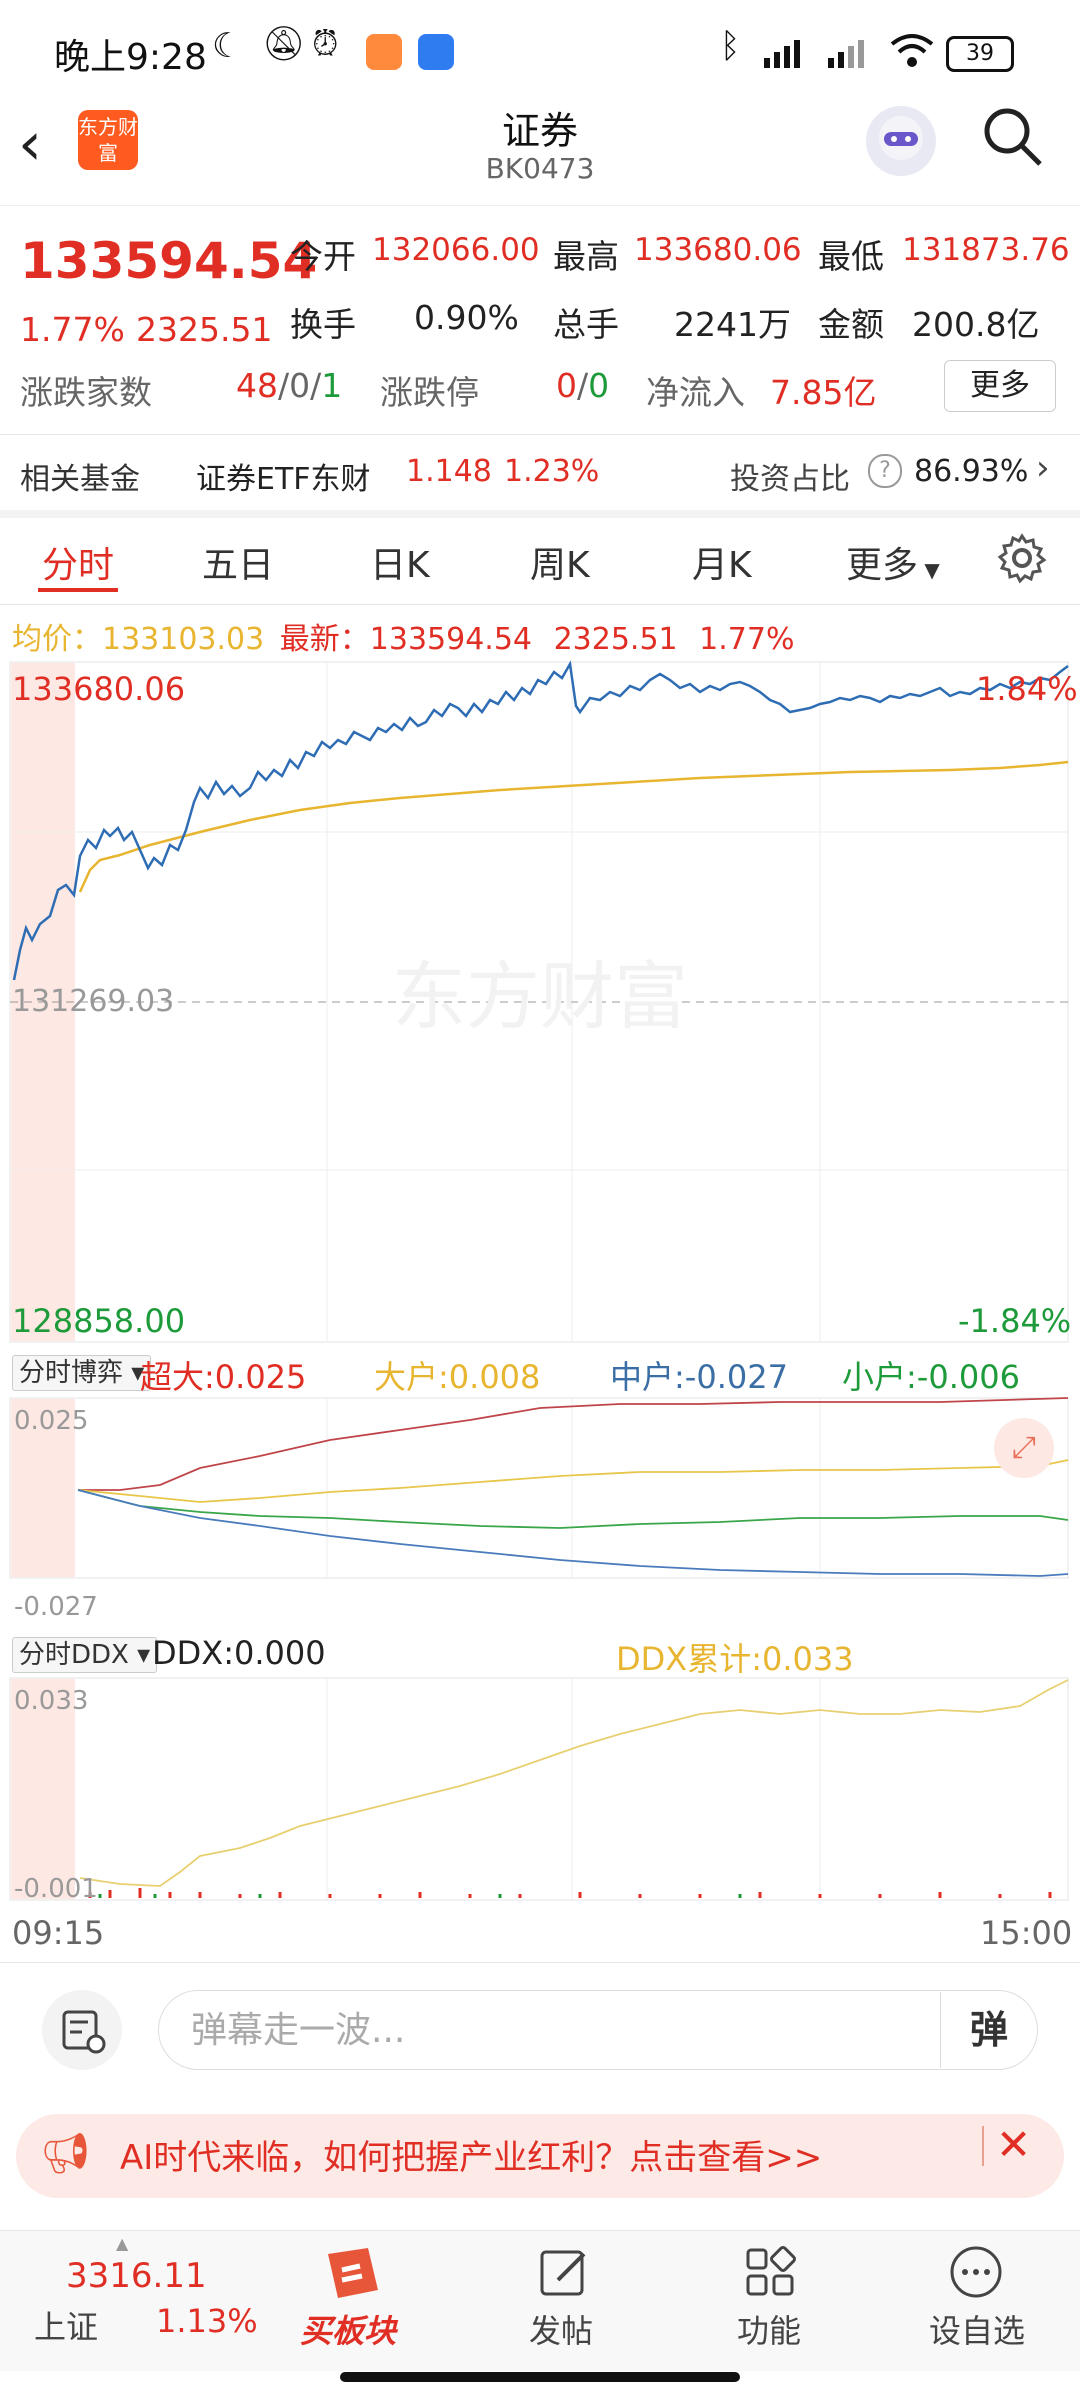 This screenshot has width=1080, height=2400. Describe the element at coordinates (58, 1933) in the screenshot. I see `time-start: 09:15` at that location.